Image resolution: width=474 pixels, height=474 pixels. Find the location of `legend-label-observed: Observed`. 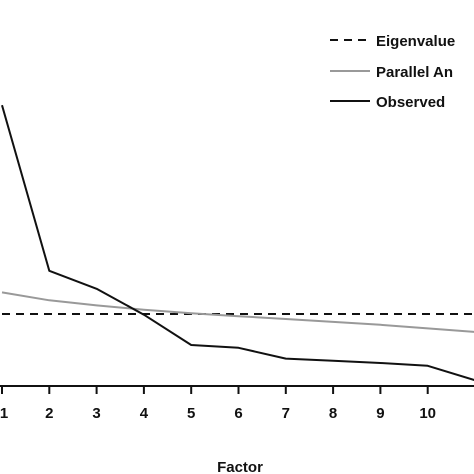

legend-label-observed: Observed is located at coordinates (410, 102).